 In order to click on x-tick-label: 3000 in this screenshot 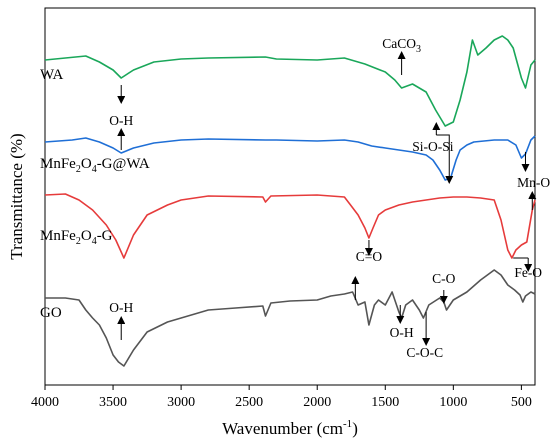, I will do `click(181, 402)`.